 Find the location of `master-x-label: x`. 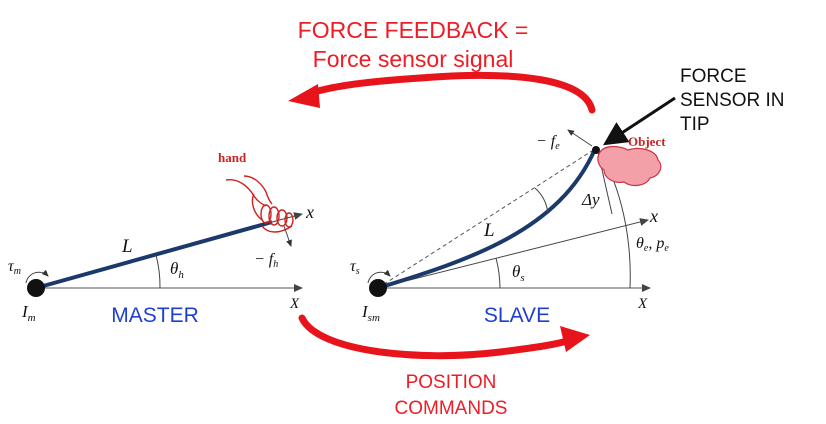

master-x-label: x is located at coordinates (309, 212).